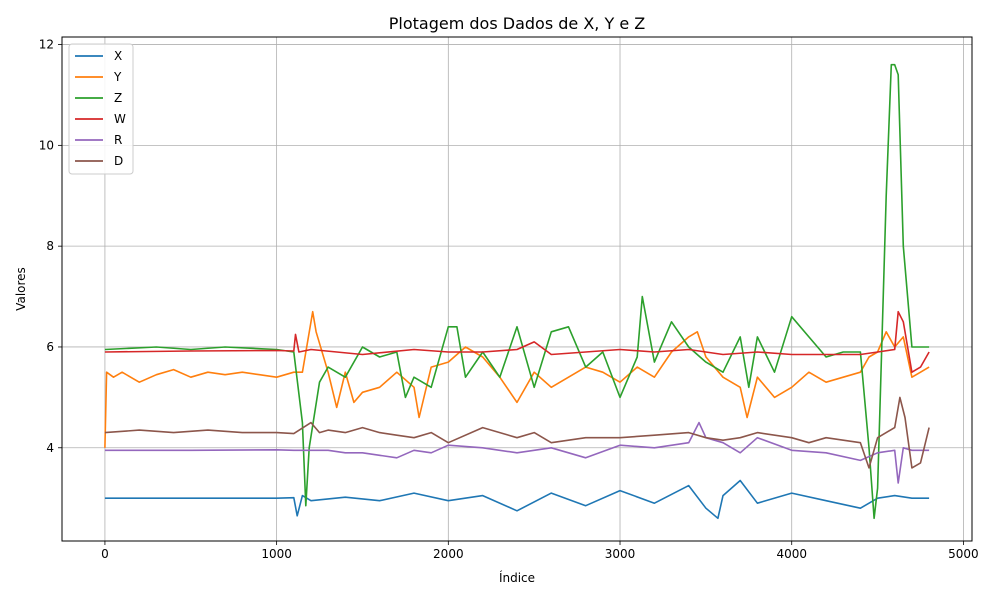  I want to click on series-line-r, so click(517, 452).